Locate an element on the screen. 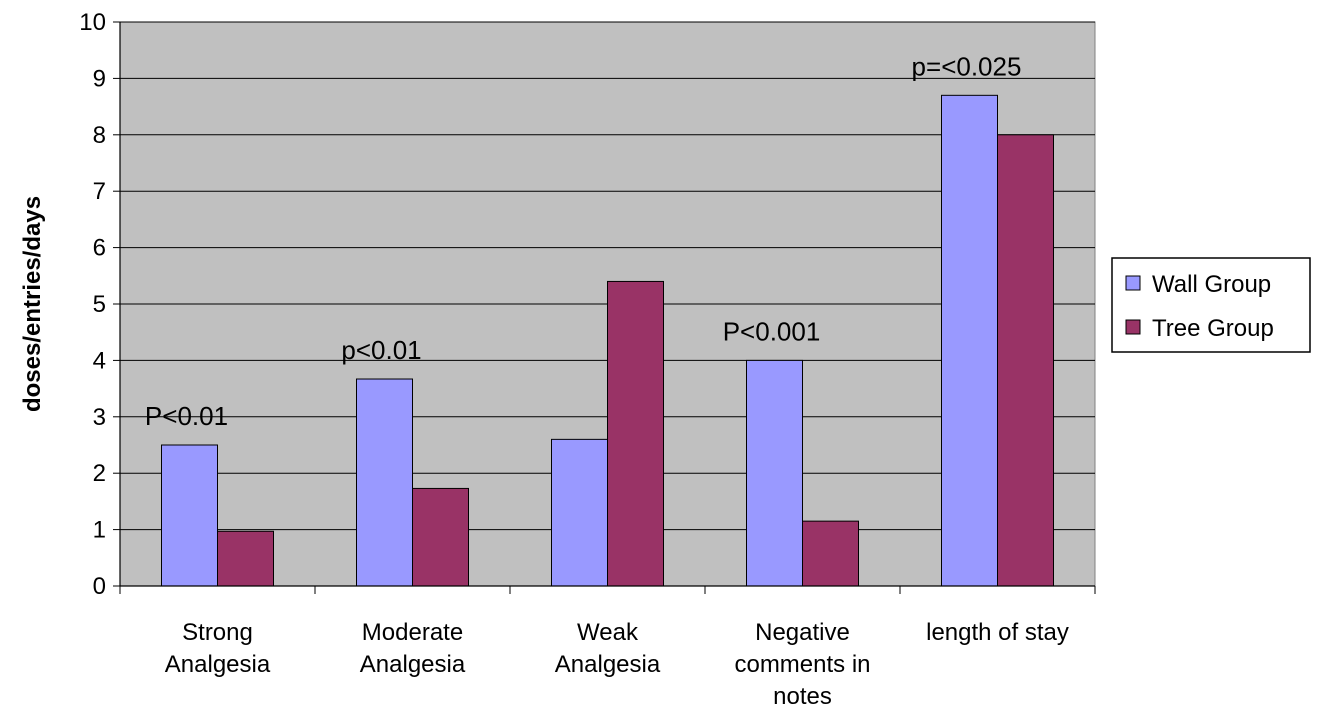 This screenshot has height=720, width=1322. p-value-annotation: p=<0.025 is located at coordinates (967, 66).